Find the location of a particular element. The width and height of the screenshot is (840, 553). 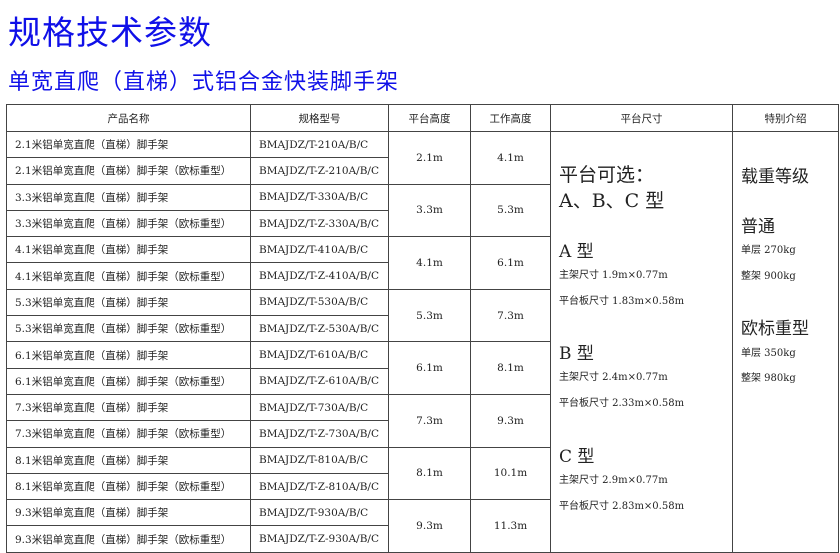

header-work-height: 工作高度 is located at coordinates (510, 118).